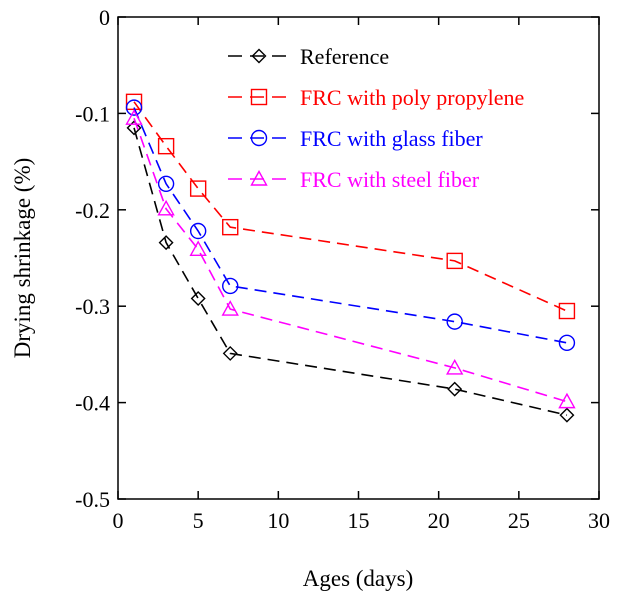 The image size is (618, 598). I want to click on y-tick-label: -0.4, so click(92, 403).